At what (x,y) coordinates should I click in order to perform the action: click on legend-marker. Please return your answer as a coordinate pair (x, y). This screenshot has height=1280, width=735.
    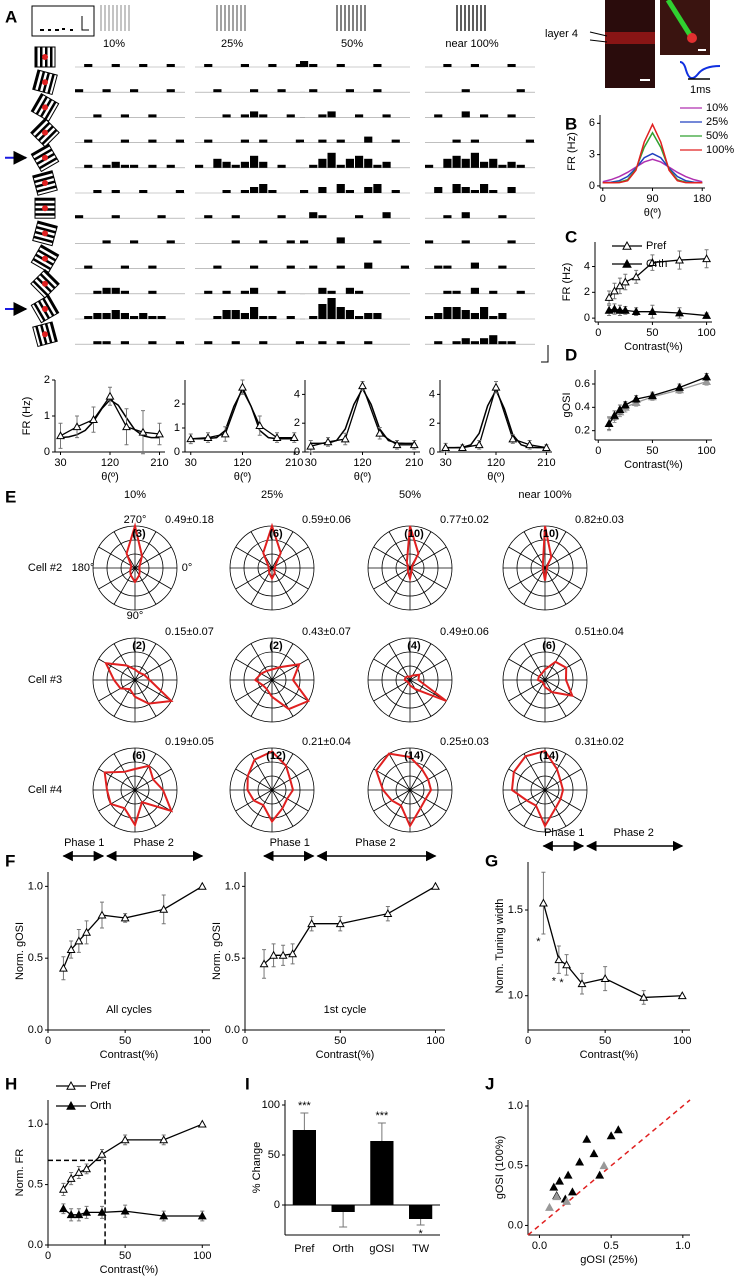
    Looking at the image, I should click on (627, 245).